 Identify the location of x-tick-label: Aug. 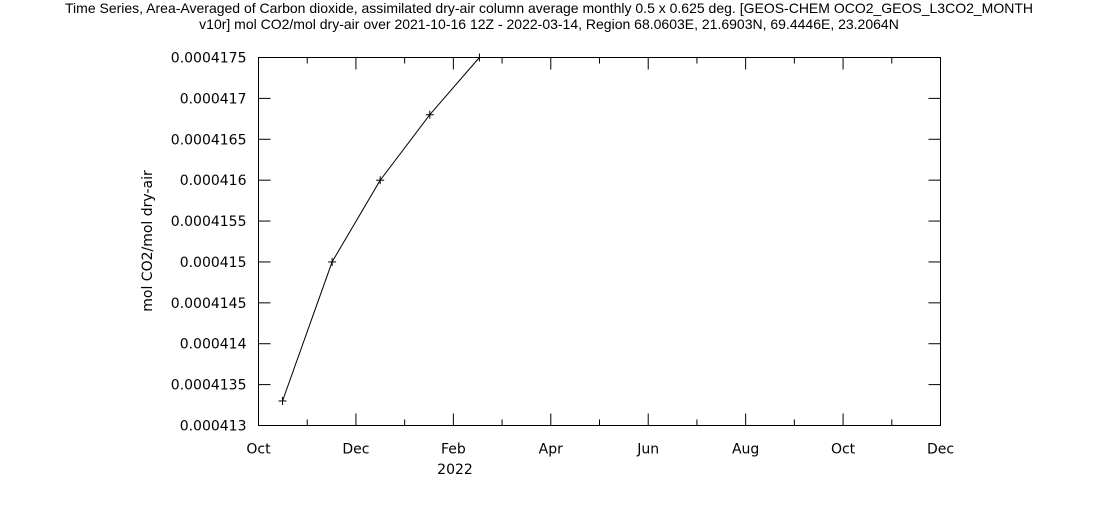
(745, 450).